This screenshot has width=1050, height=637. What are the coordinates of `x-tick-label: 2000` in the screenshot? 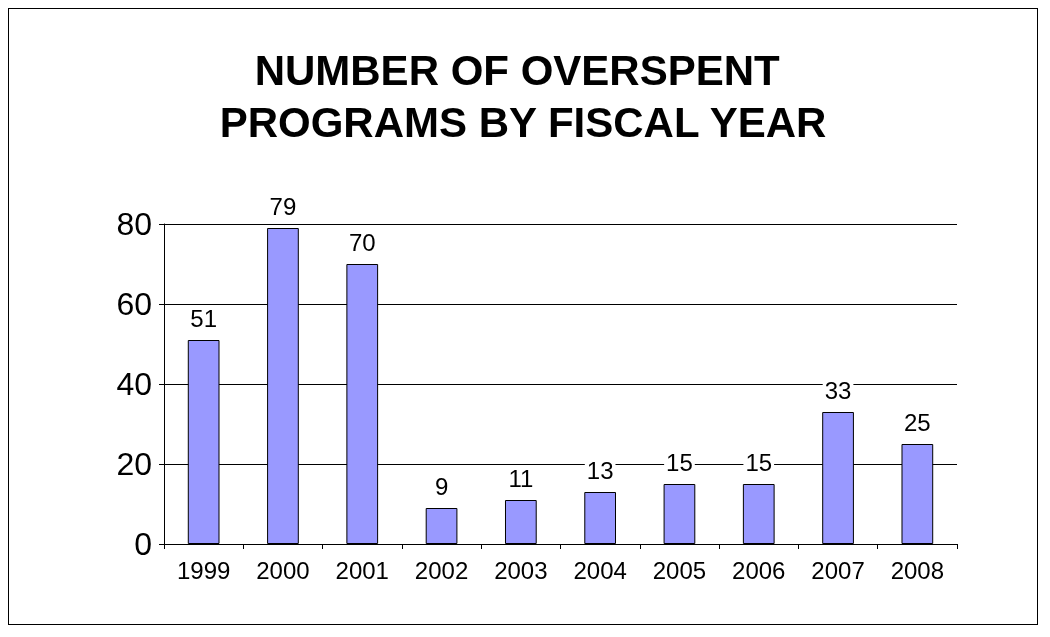 It's located at (283, 570).